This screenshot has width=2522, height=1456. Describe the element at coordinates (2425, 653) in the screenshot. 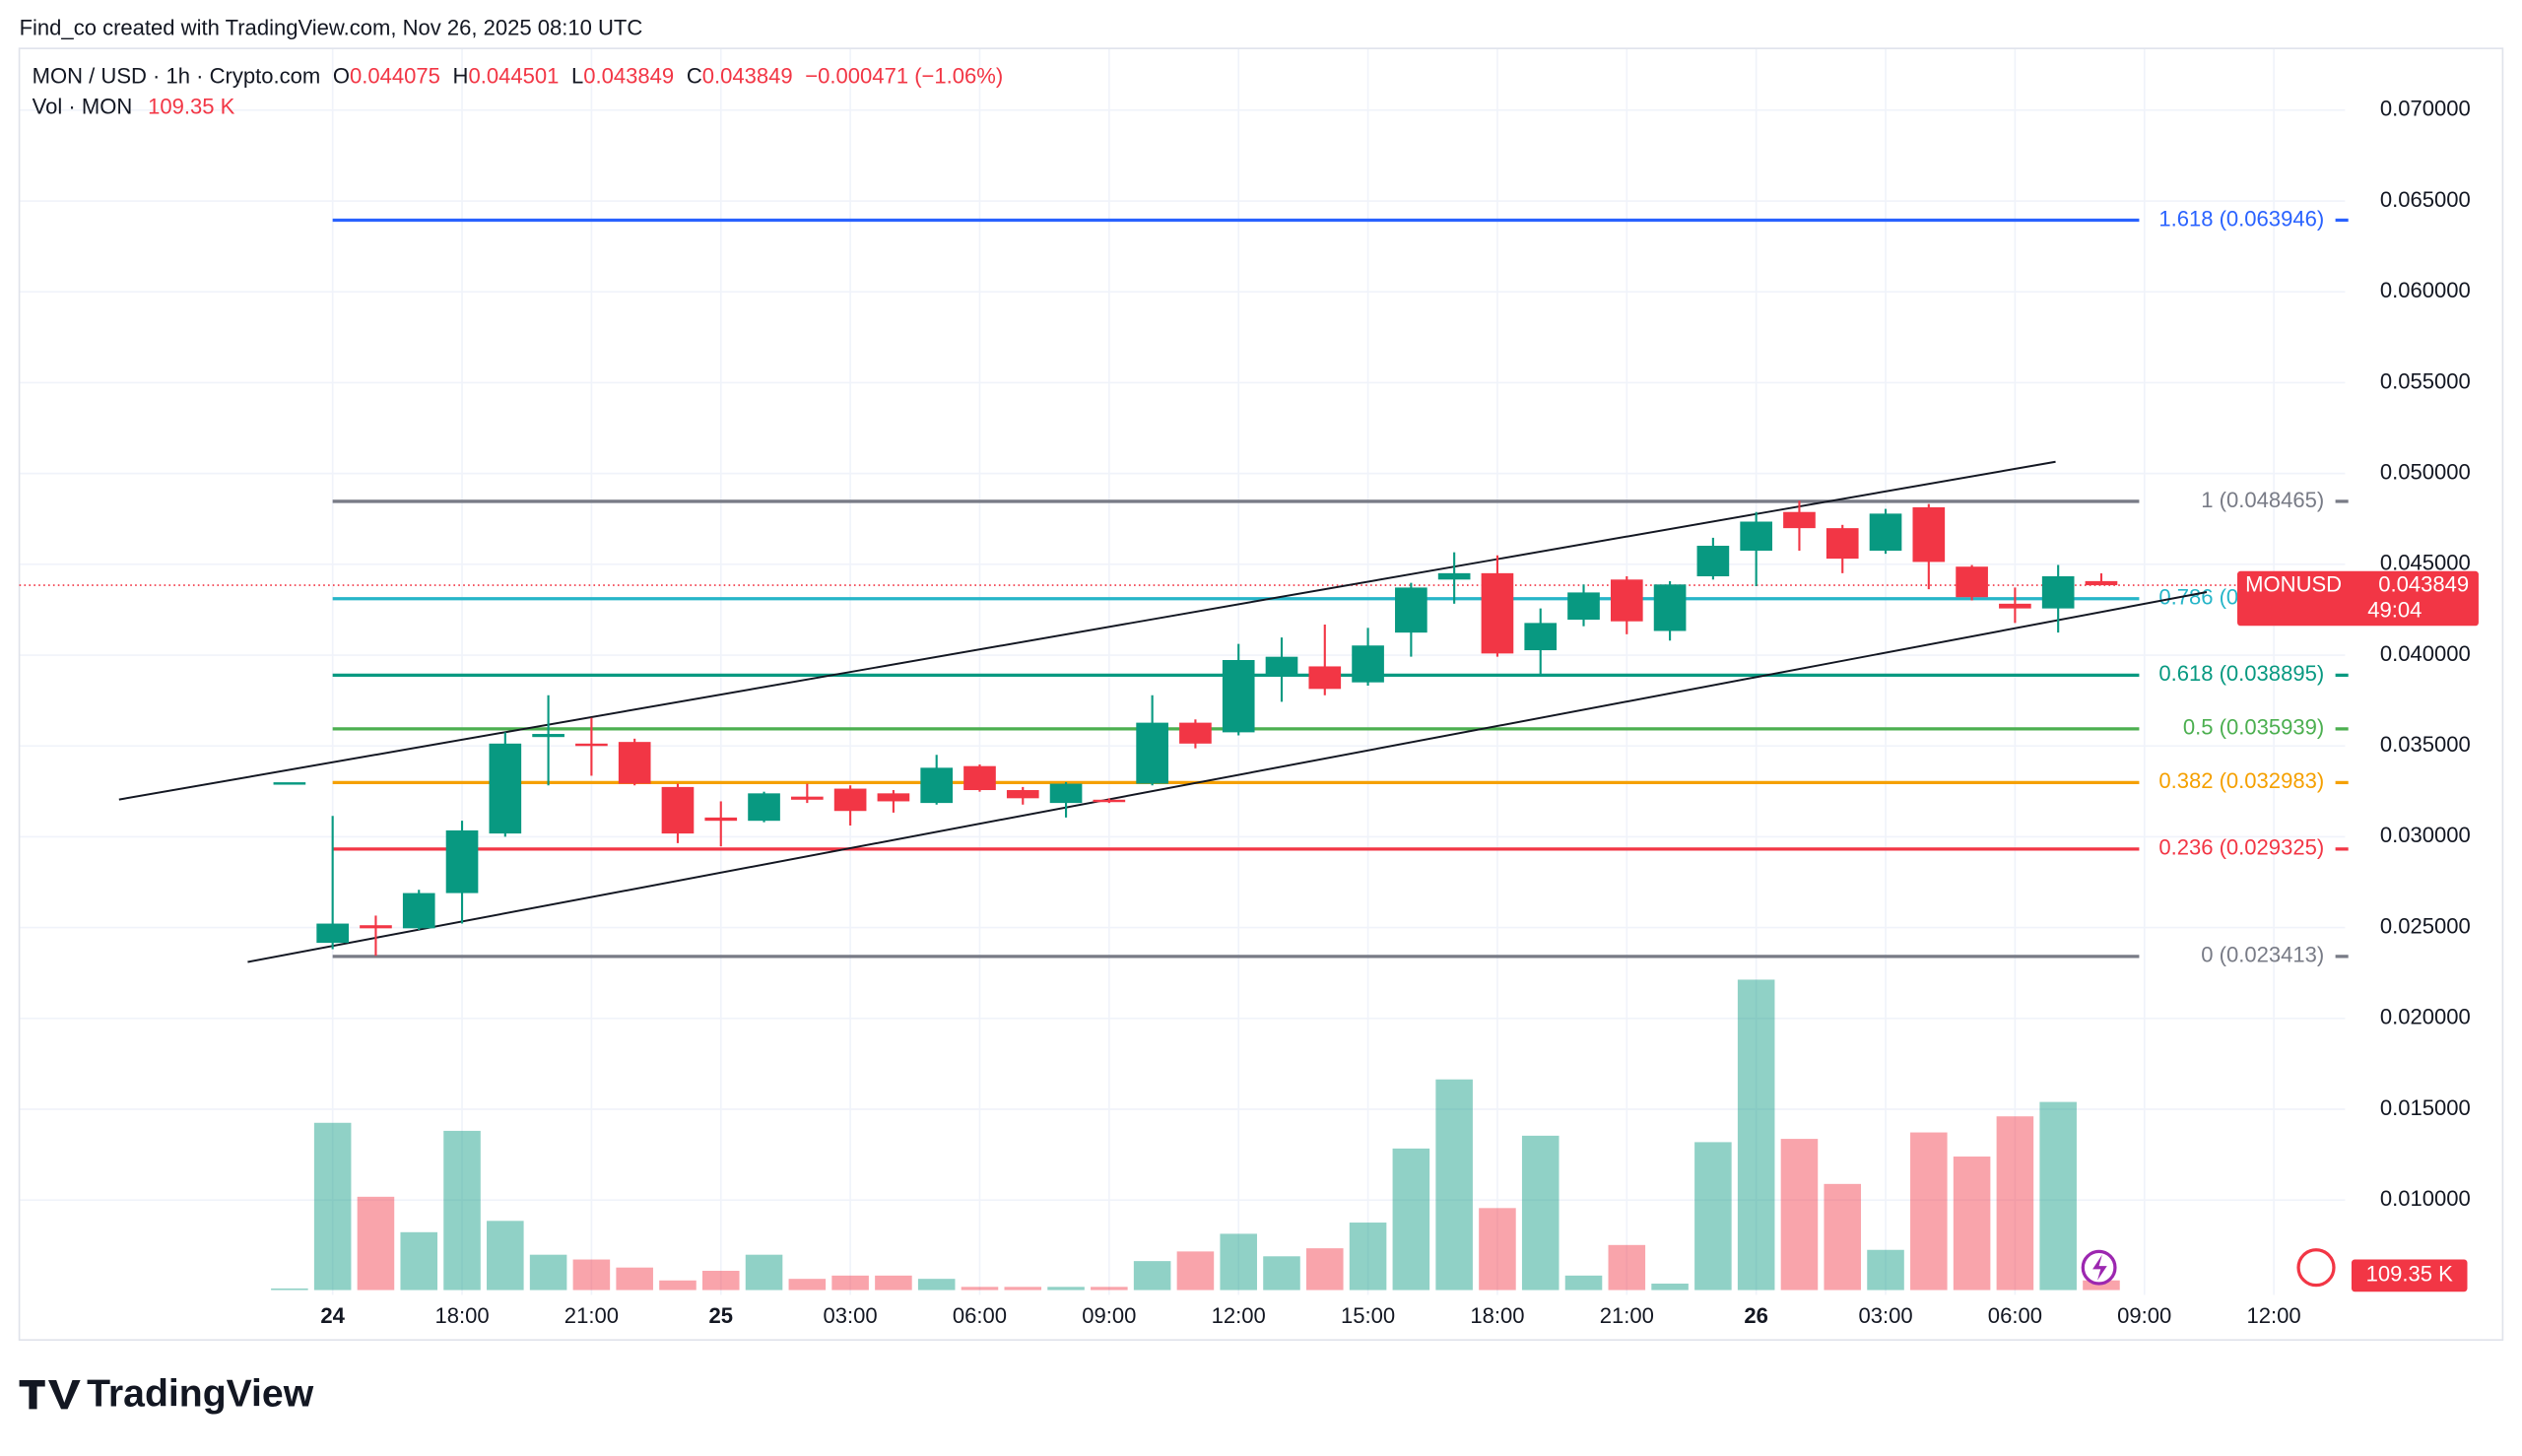

I see `y-tick-label: 0.040000` at that location.